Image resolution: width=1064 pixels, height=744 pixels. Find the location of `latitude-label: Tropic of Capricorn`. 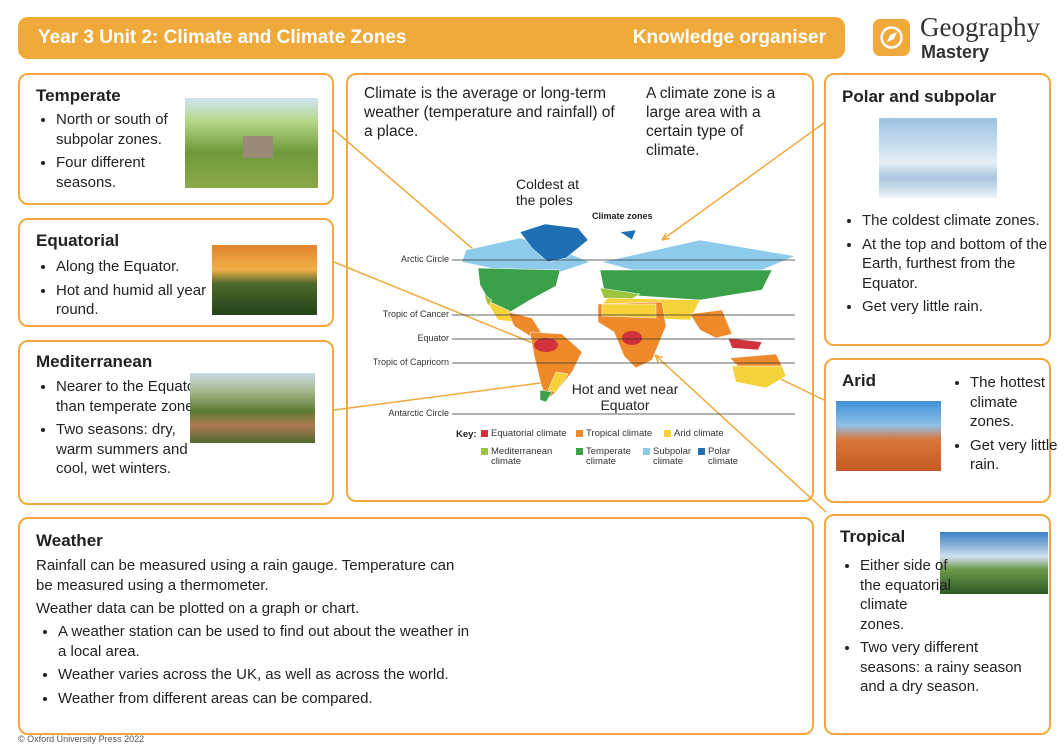

latitude-label: Tropic of Capricorn is located at coordinates (410, 362).